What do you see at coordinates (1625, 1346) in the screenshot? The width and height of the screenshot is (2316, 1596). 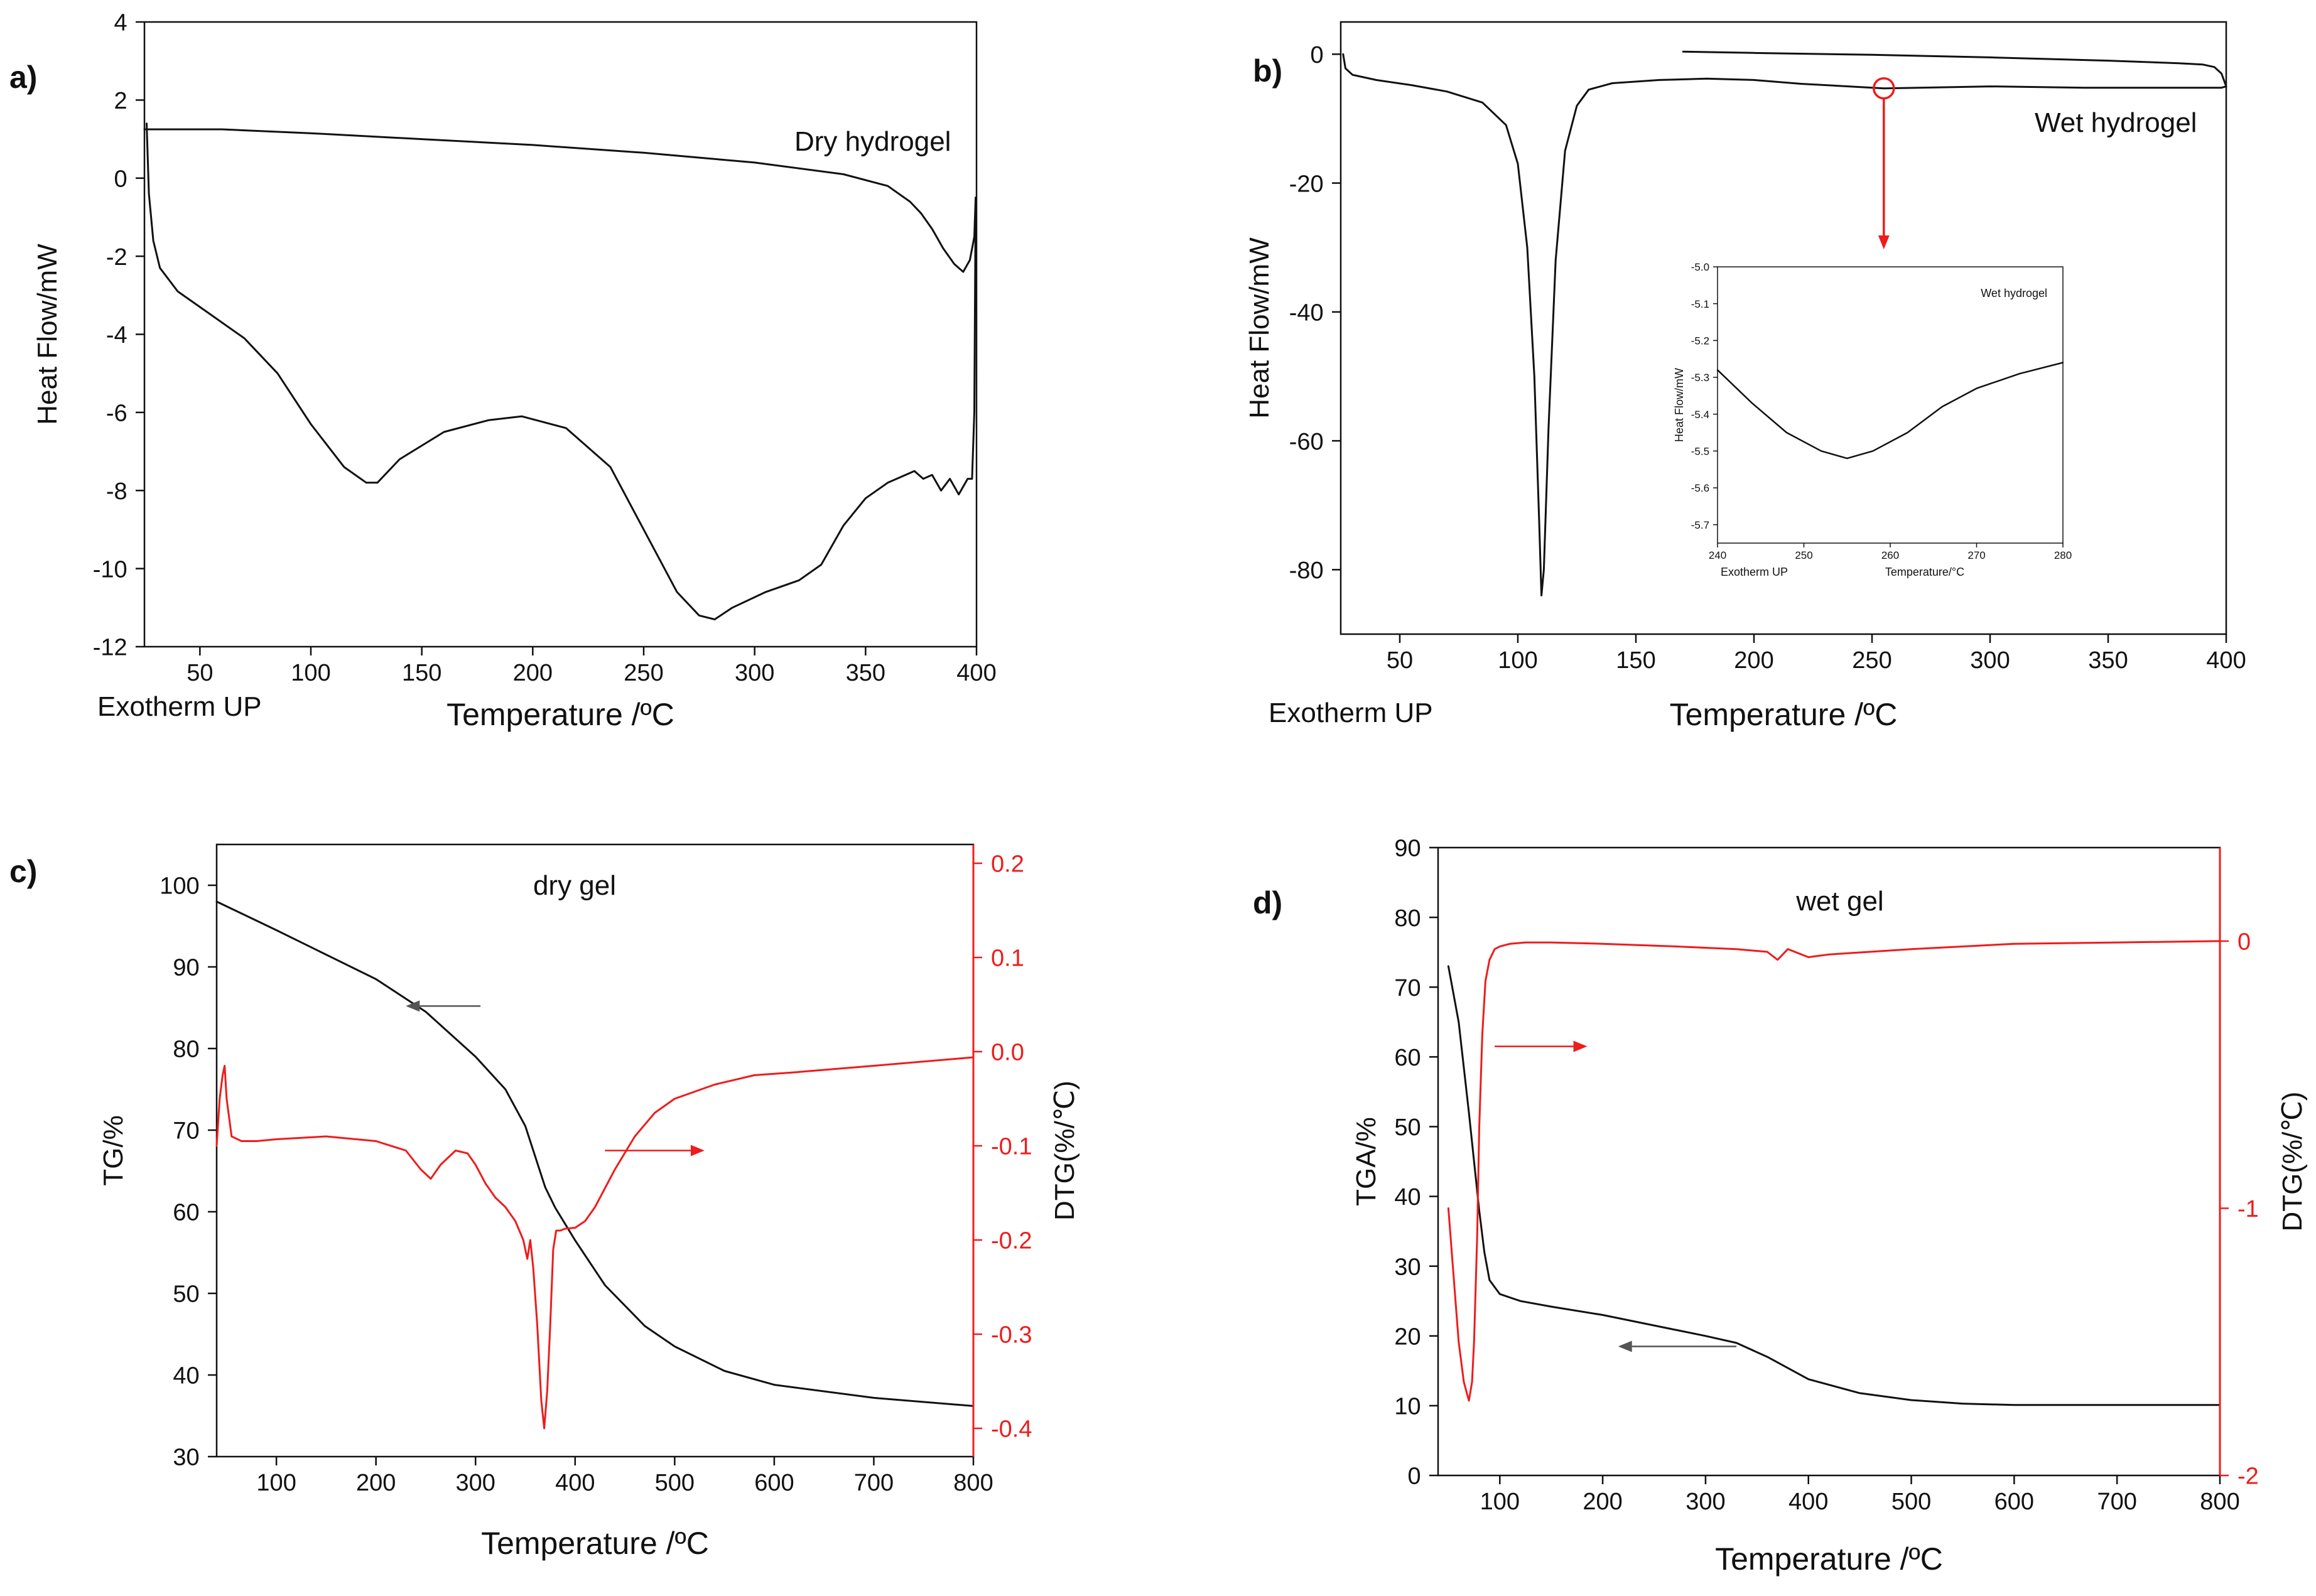 I see `direction-arrow-2-head` at bounding box center [1625, 1346].